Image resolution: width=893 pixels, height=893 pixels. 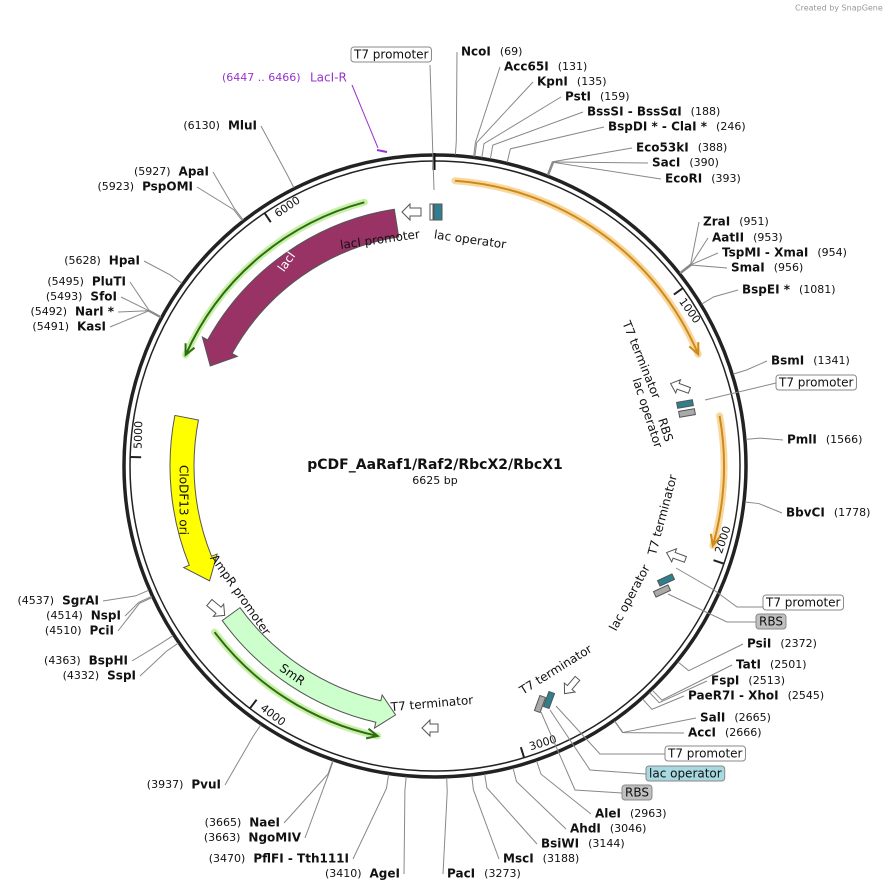 What do you see at coordinates (476, 52) in the screenshot?
I see `enzyme-name: NcoI` at bounding box center [476, 52].